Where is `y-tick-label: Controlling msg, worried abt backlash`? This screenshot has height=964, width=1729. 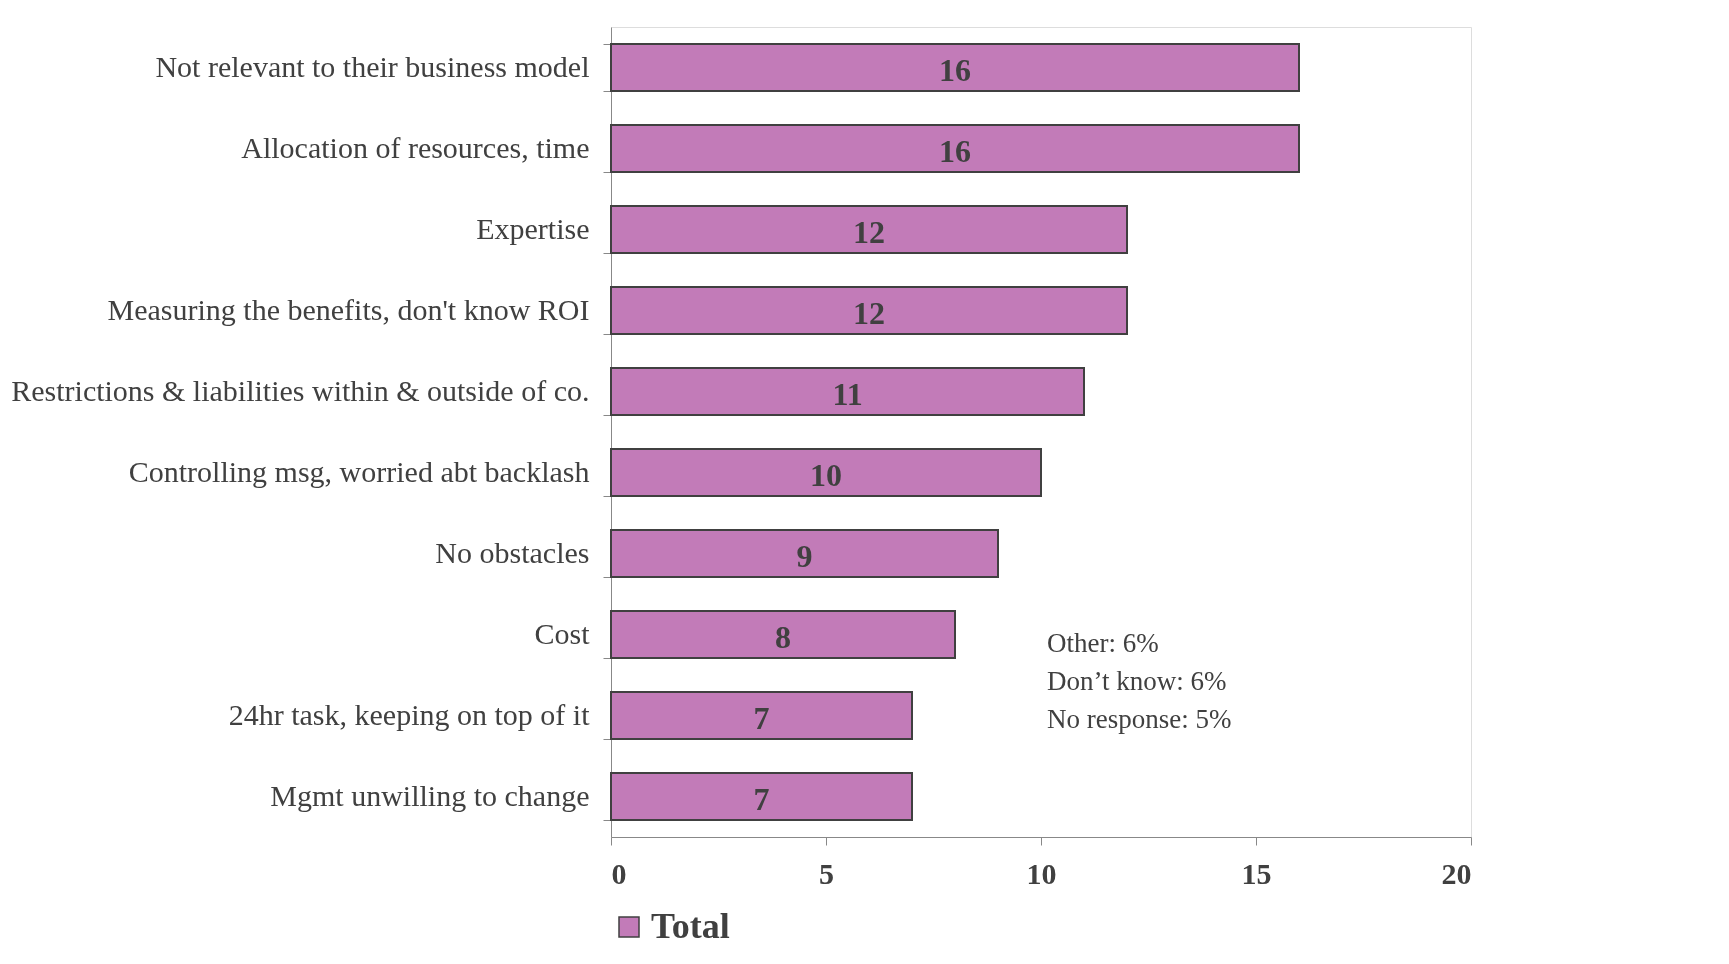 y-tick-label: Controlling msg, worried abt backlash is located at coordinates (359, 471).